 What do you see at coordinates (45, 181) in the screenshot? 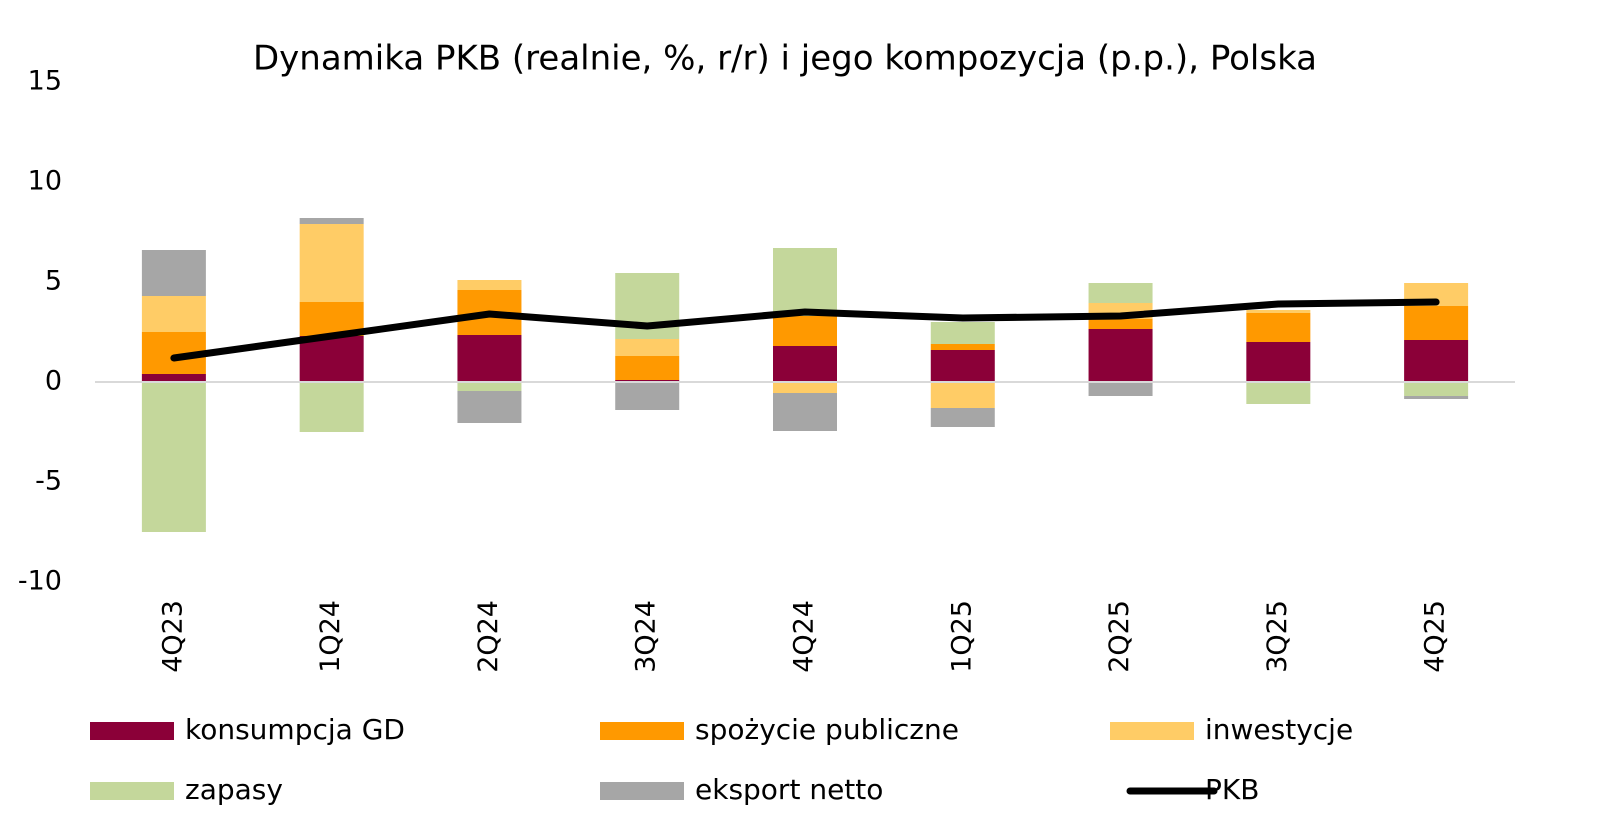
I see `y-tick-label: 10` at bounding box center [45, 181].